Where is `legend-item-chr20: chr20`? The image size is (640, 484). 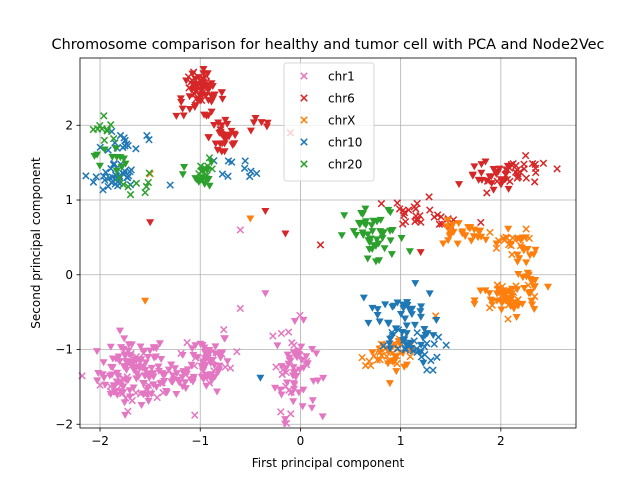
legend-item-chr20: chr20 is located at coordinates (331, 165).